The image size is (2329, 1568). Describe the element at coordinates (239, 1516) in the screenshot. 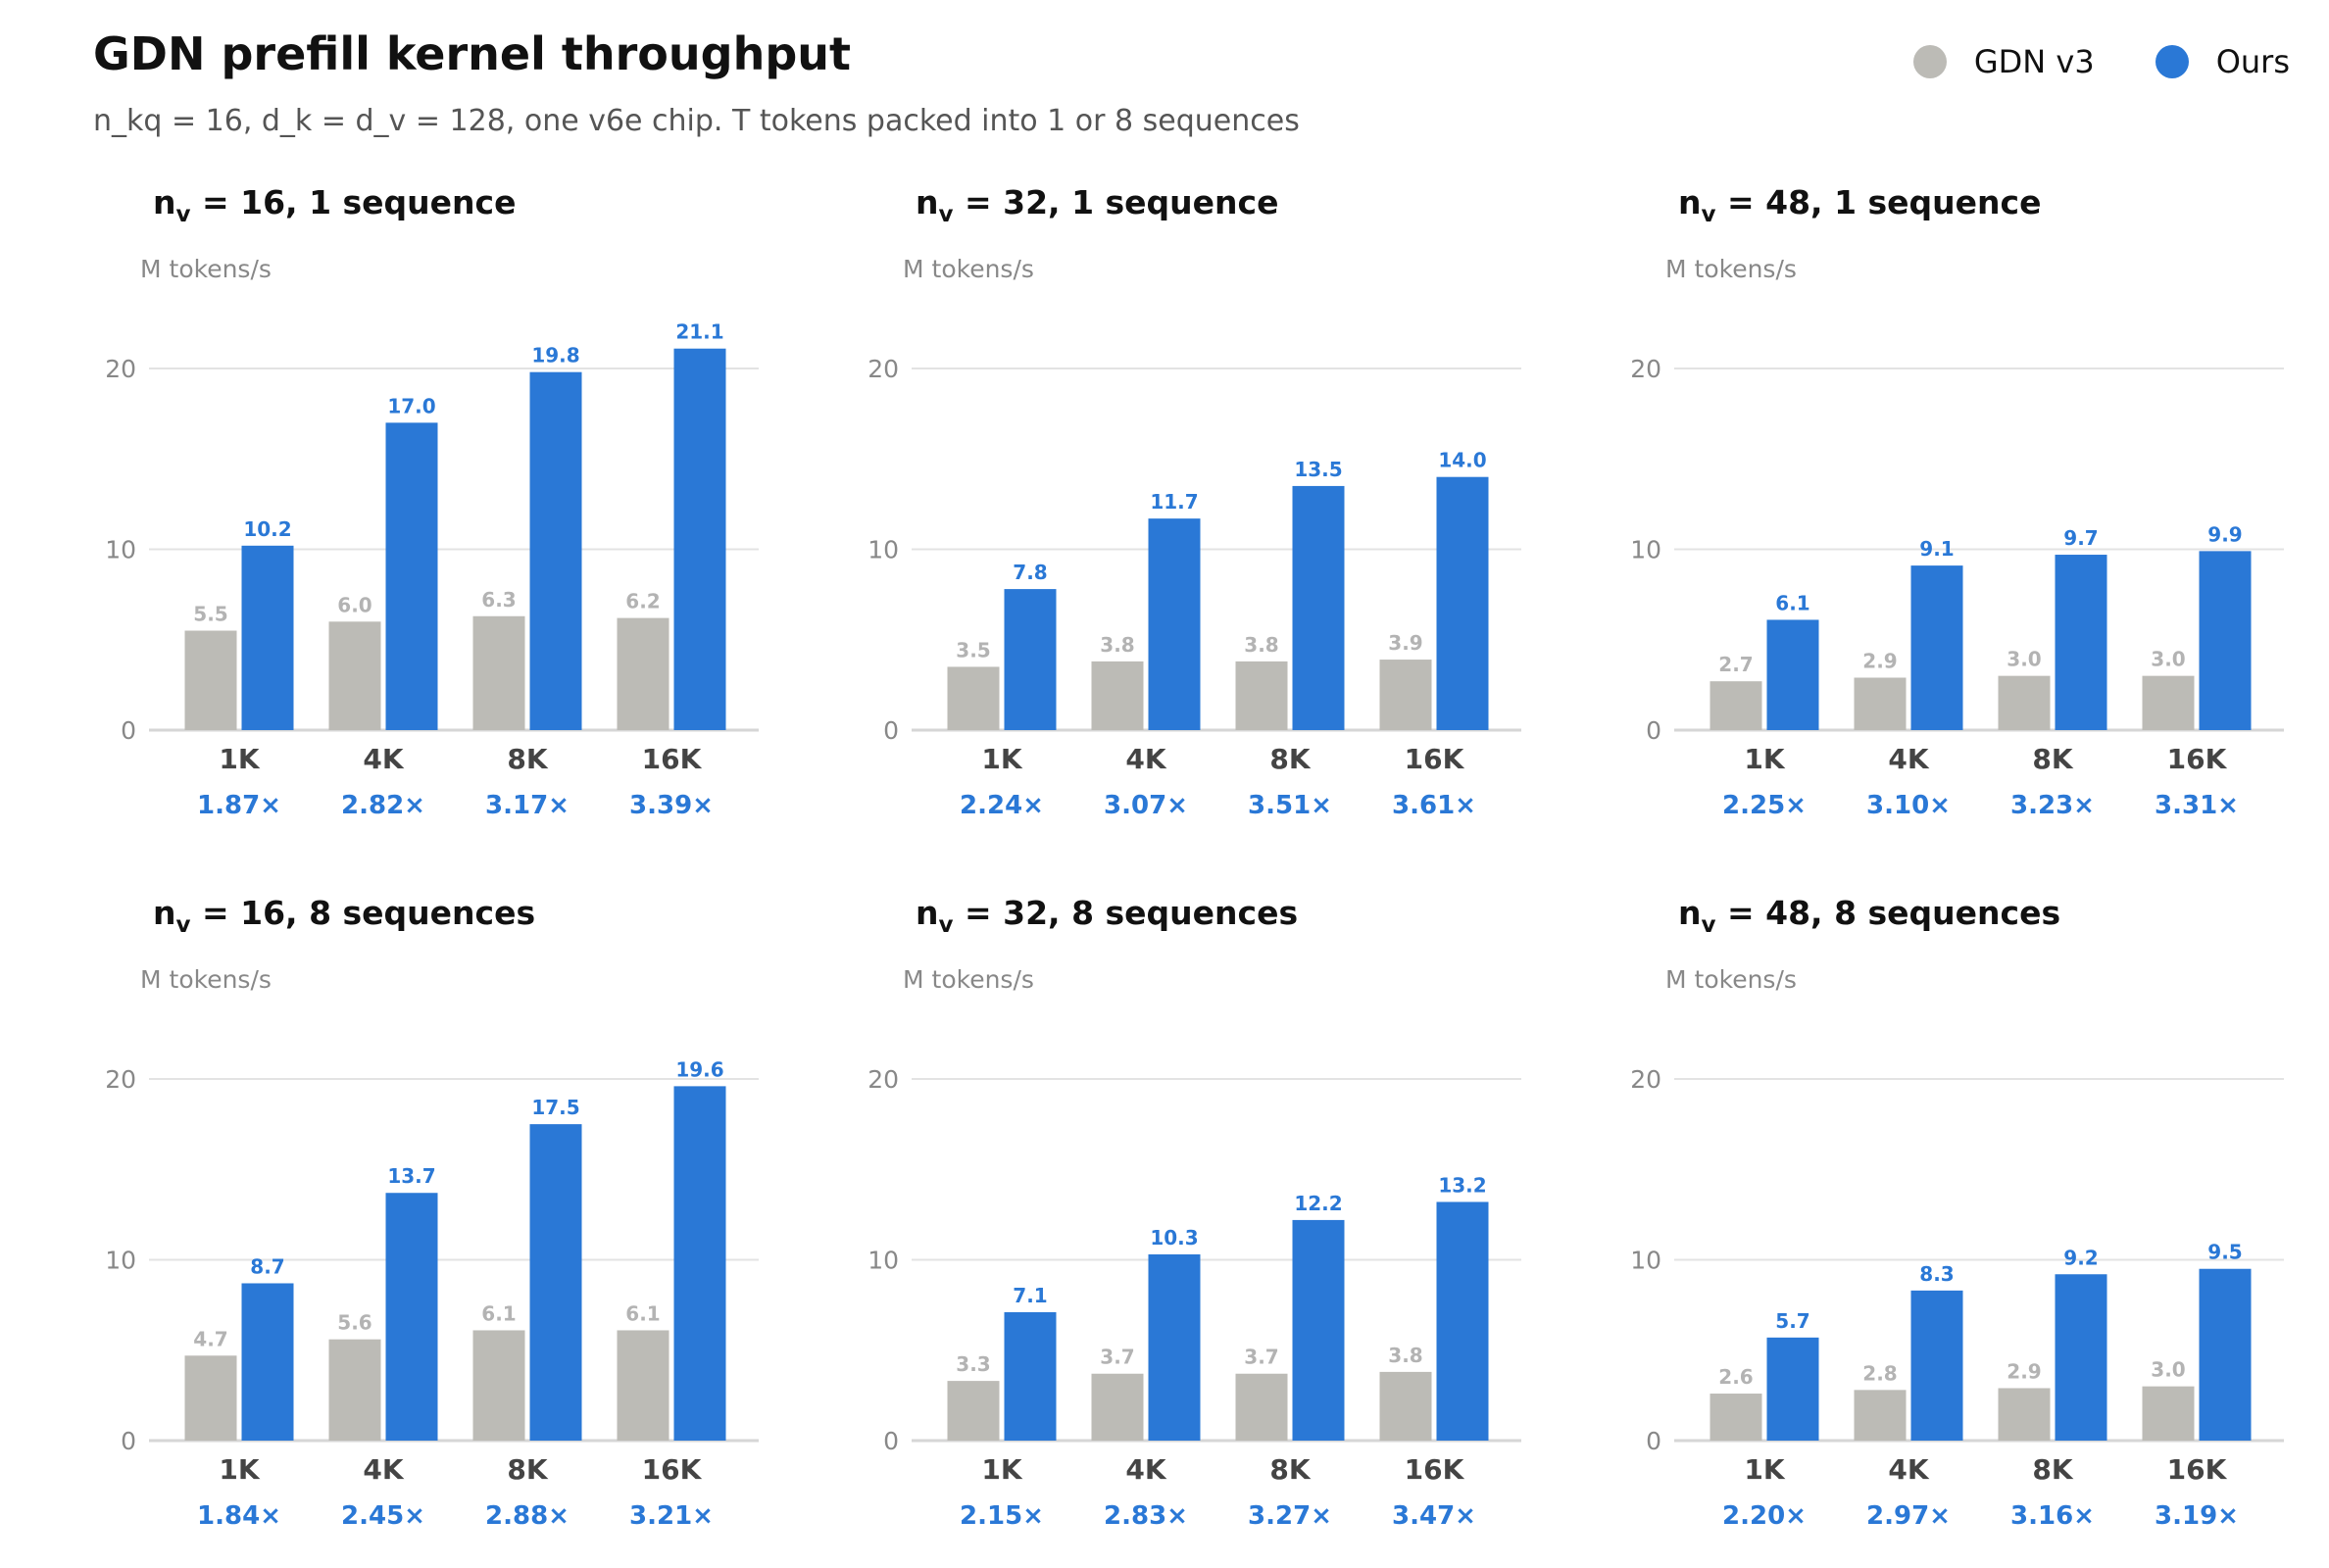

I see `speedup-label: 1.84×` at that location.